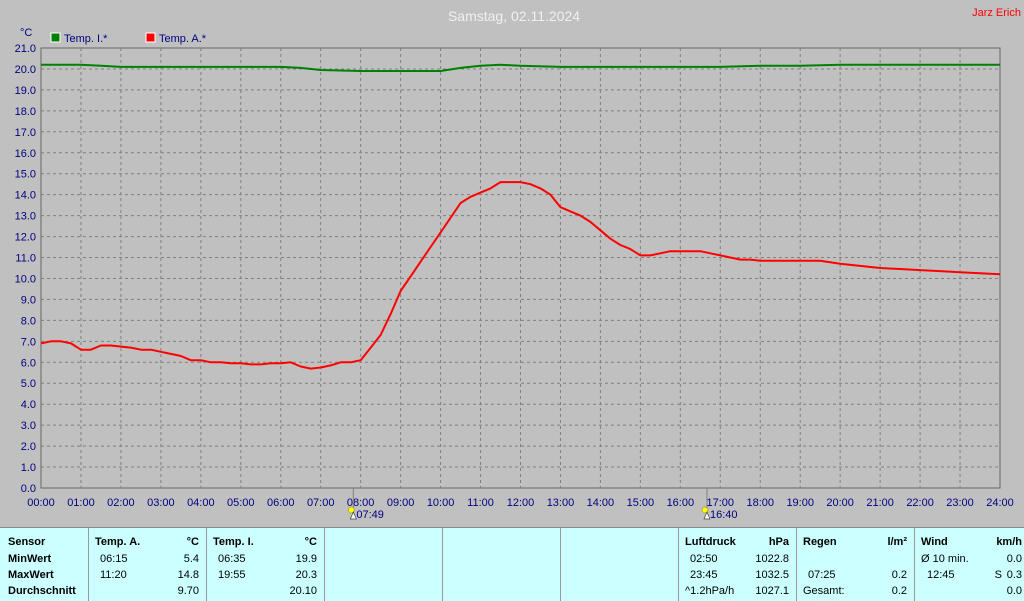 Image resolution: width=1024 pixels, height=601 pixels. Describe the element at coordinates (233, 542) in the screenshot. I see `temp-i-header: Temp. I.` at that location.